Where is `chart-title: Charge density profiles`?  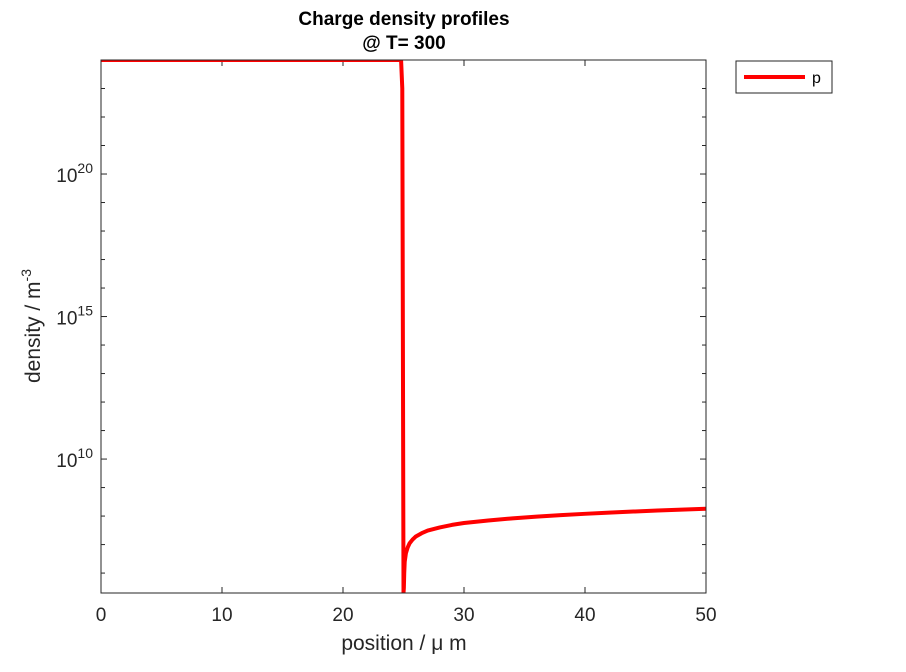 chart-title: Charge density profiles is located at coordinates (403, 19).